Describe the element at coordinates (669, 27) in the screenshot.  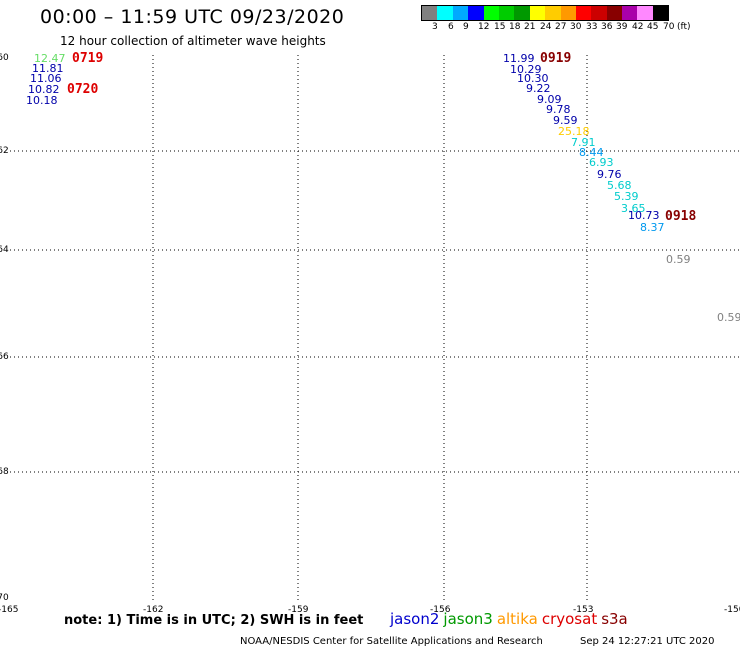
I see `color-scale-label: 70` at that location.